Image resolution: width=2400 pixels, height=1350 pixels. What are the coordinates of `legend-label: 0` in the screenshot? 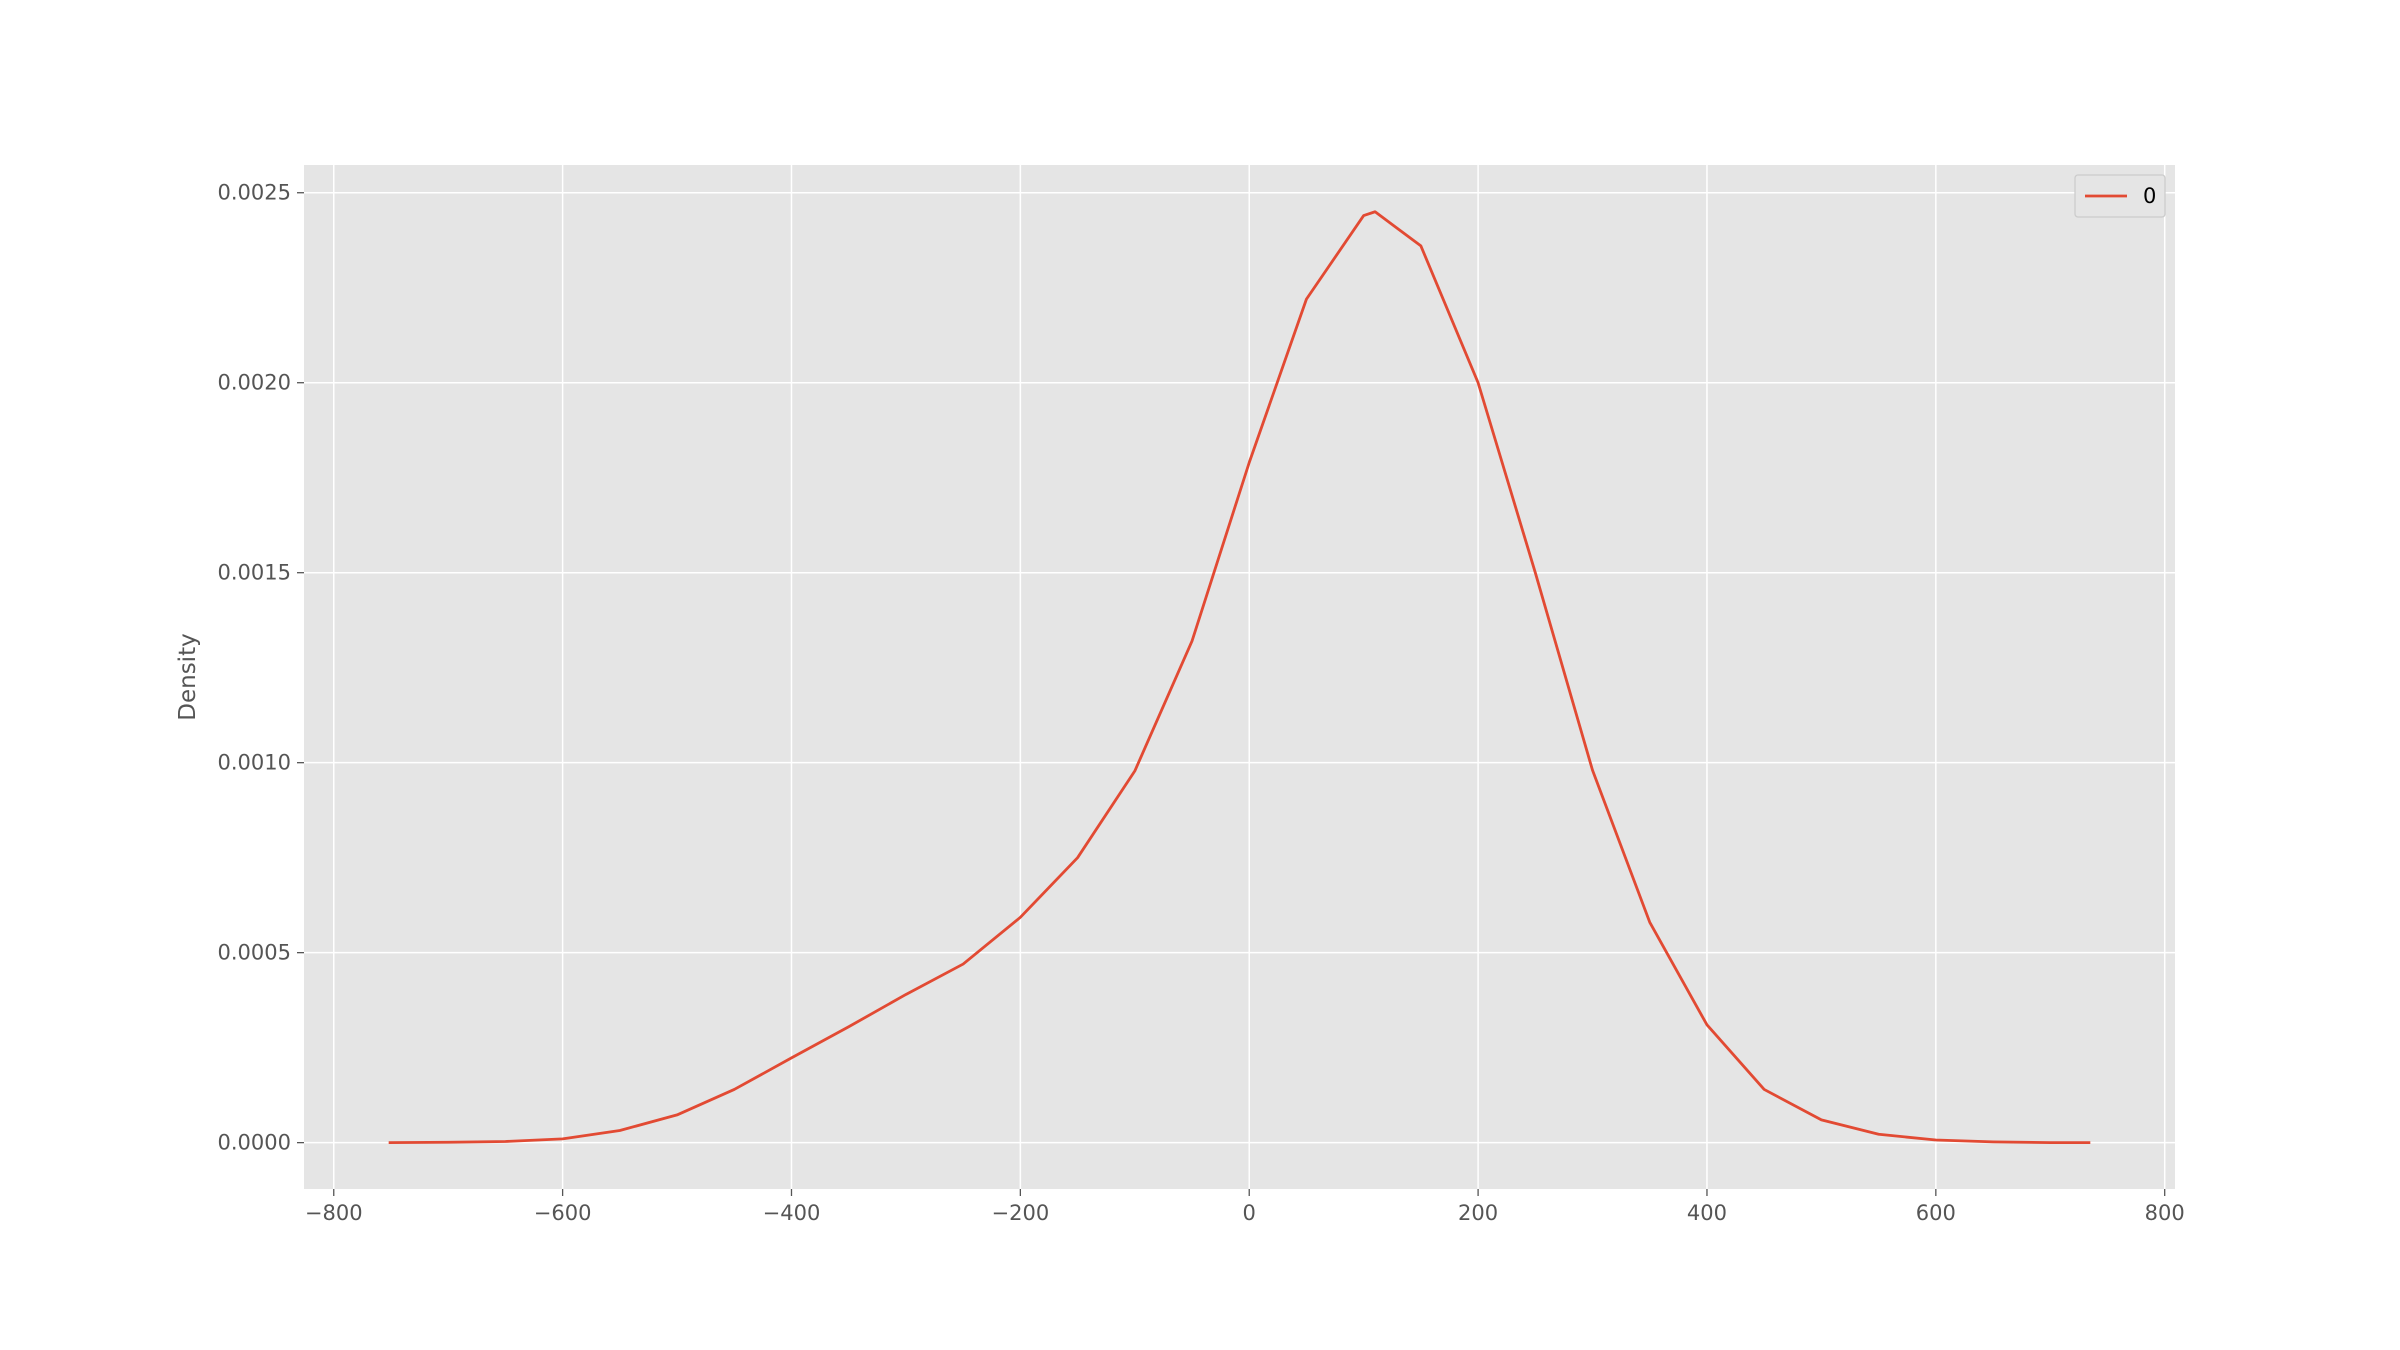 It's located at (2149, 196).